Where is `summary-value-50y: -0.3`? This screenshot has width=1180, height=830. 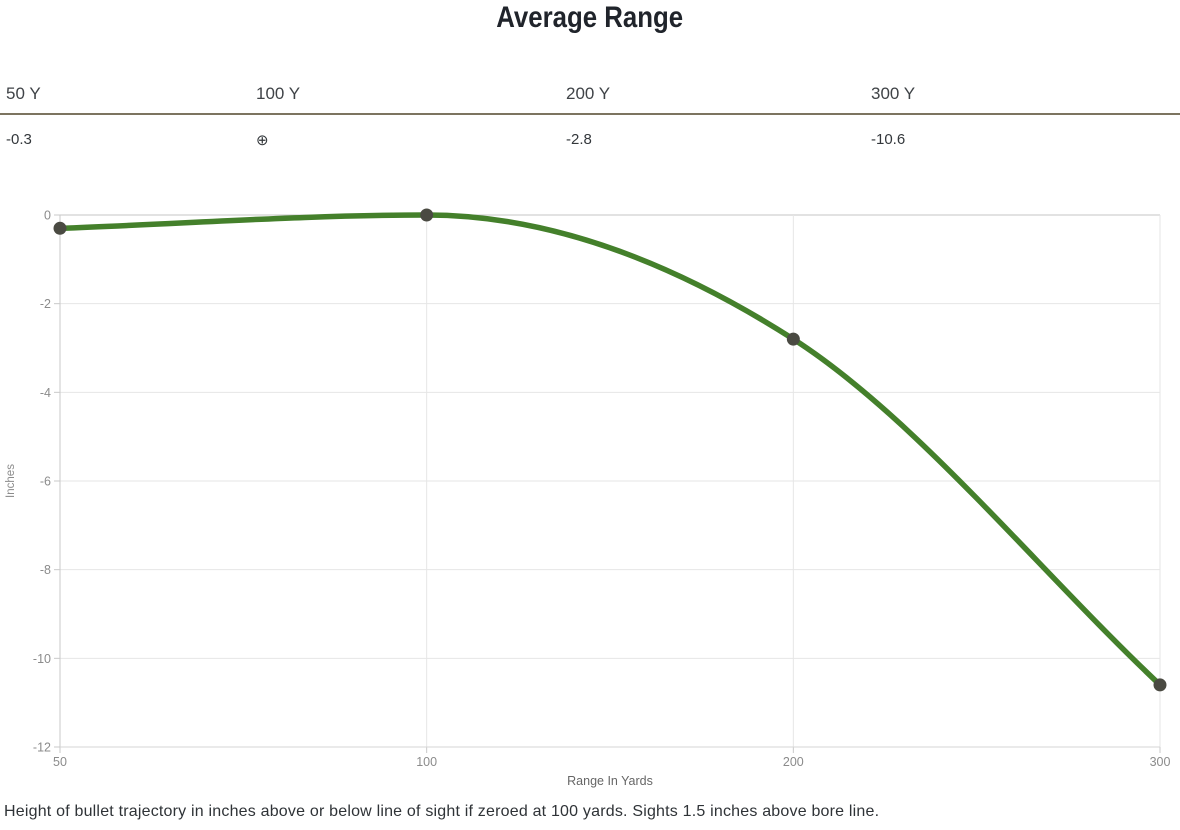
summary-value-50y: -0.3 is located at coordinates (19, 139).